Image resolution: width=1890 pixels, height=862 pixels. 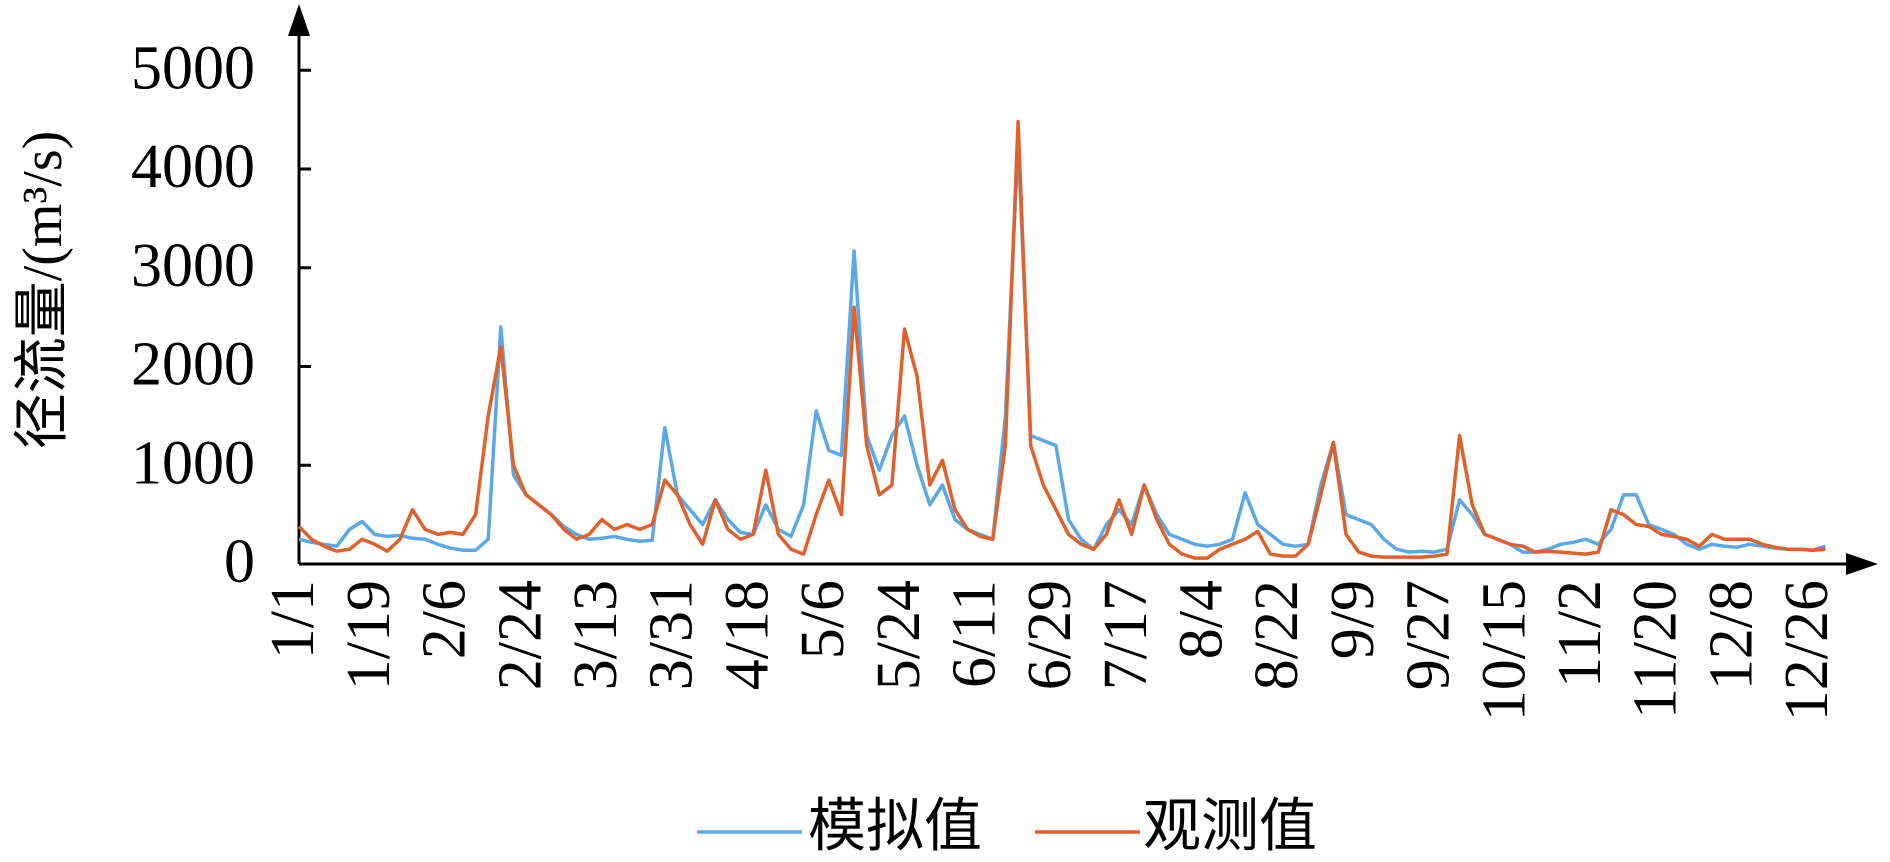 What do you see at coordinates (1862, 564) in the screenshot?
I see `x-axis-arrow` at bounding box center [1862, 564].